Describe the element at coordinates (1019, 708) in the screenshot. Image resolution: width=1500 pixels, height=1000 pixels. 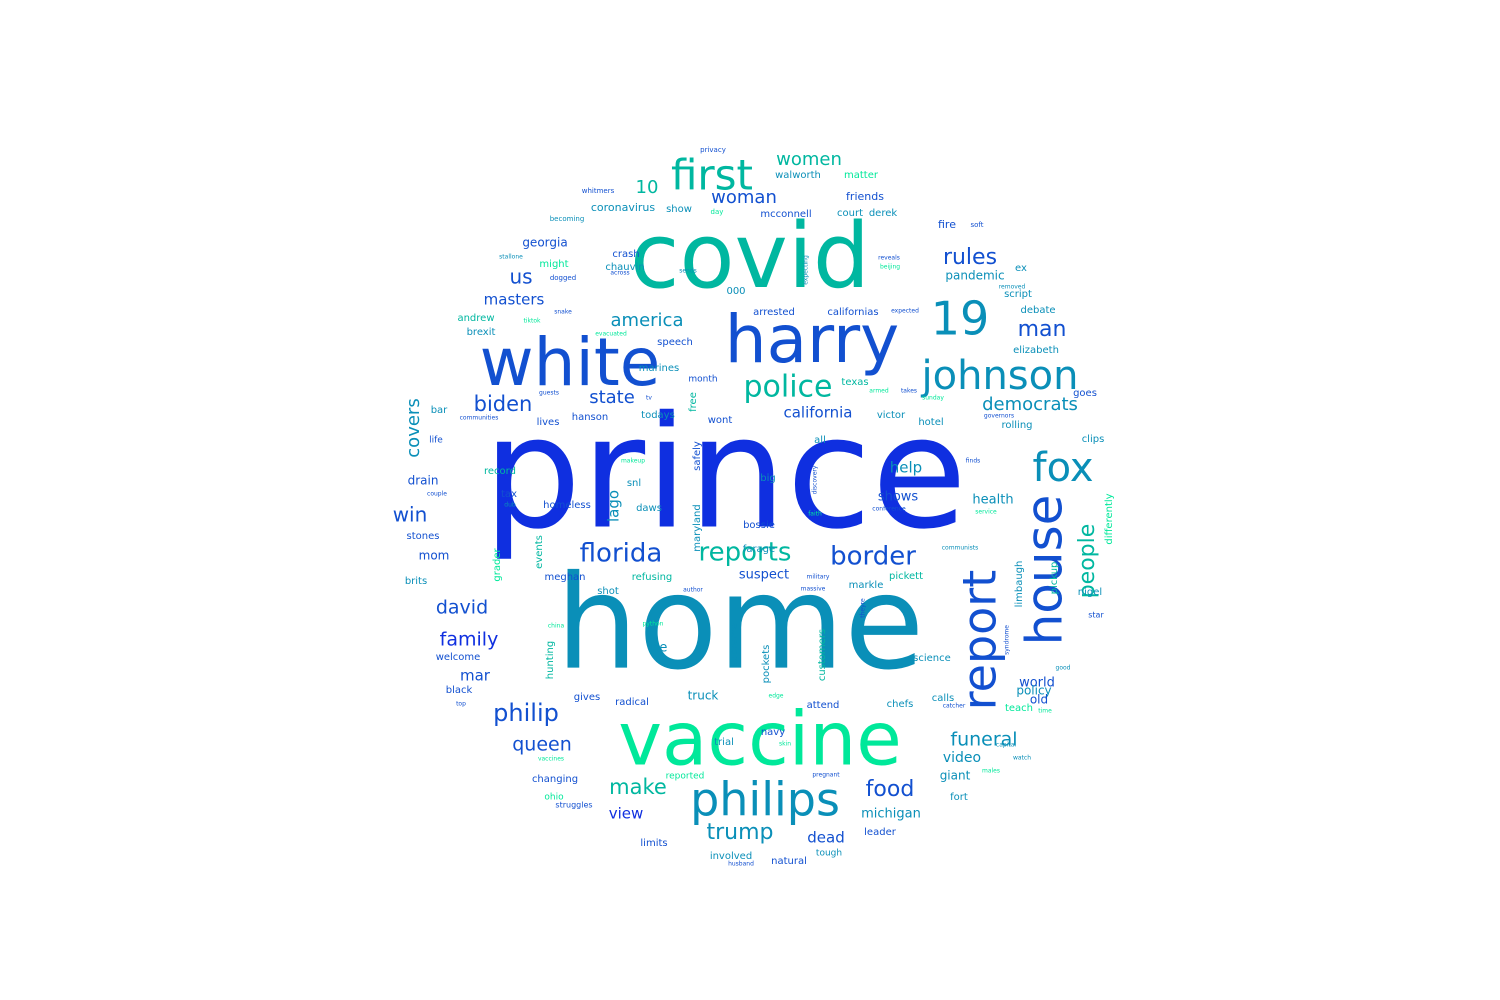
I see `word-teach: teach` at that location.